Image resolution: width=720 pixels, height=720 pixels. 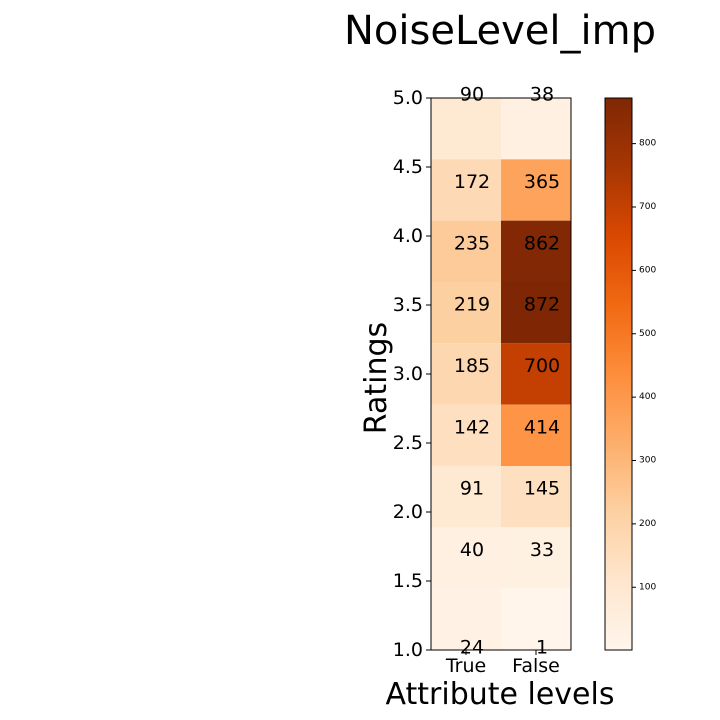 What do you see at coordinates (542, 182) in the screenshot?
I see `heatmap-cell-value: 365` at bounding box center [542, 182].